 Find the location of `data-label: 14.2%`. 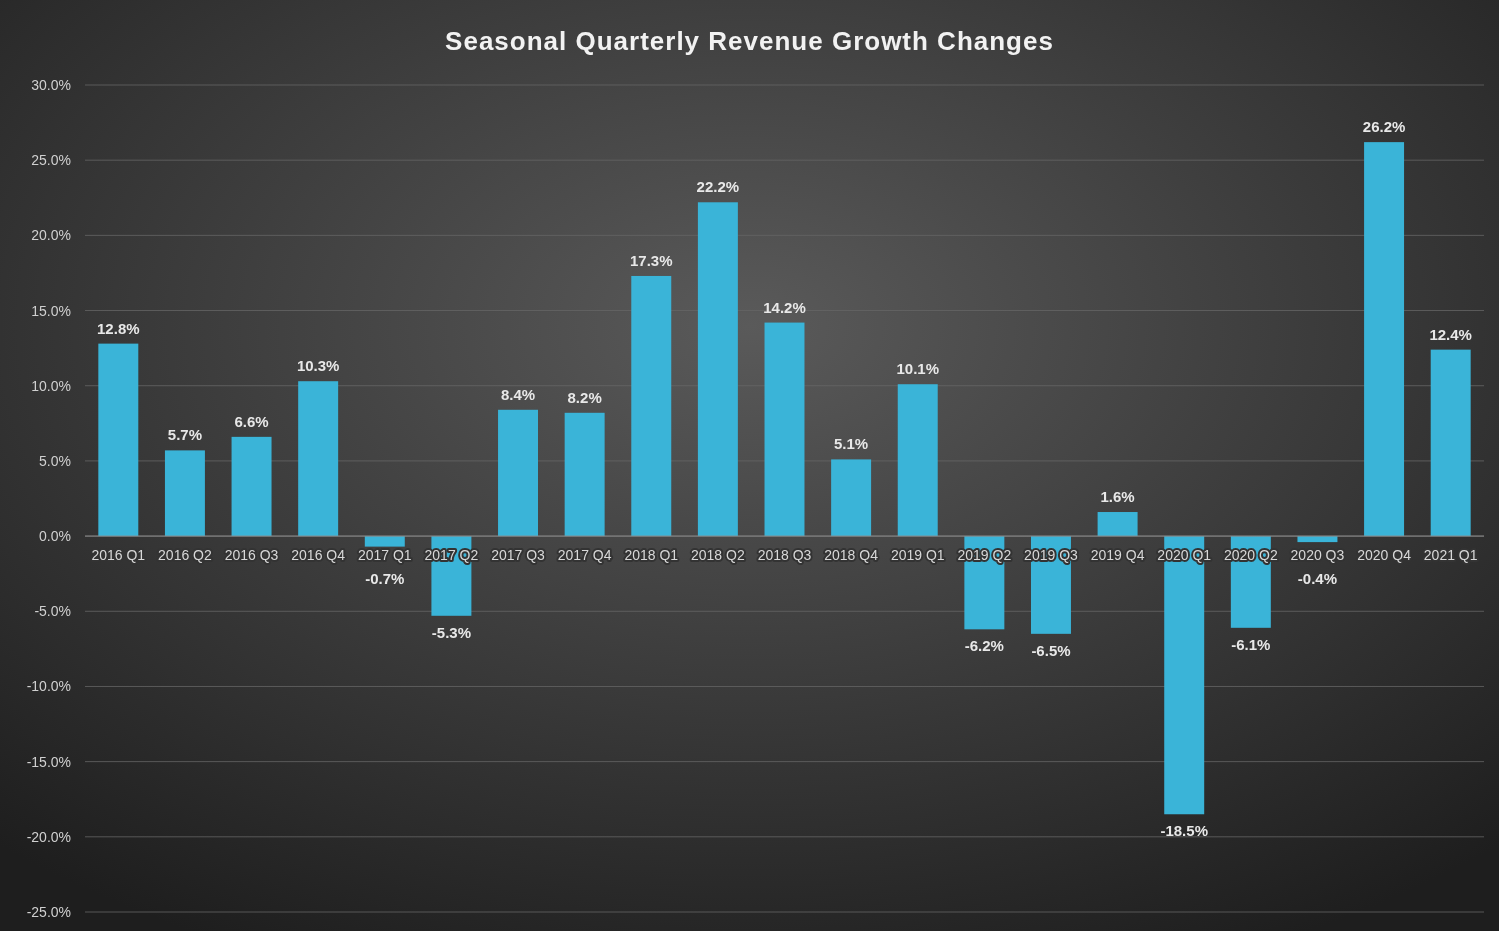

data-label: 14.2% is located at coordinates (784, 307).